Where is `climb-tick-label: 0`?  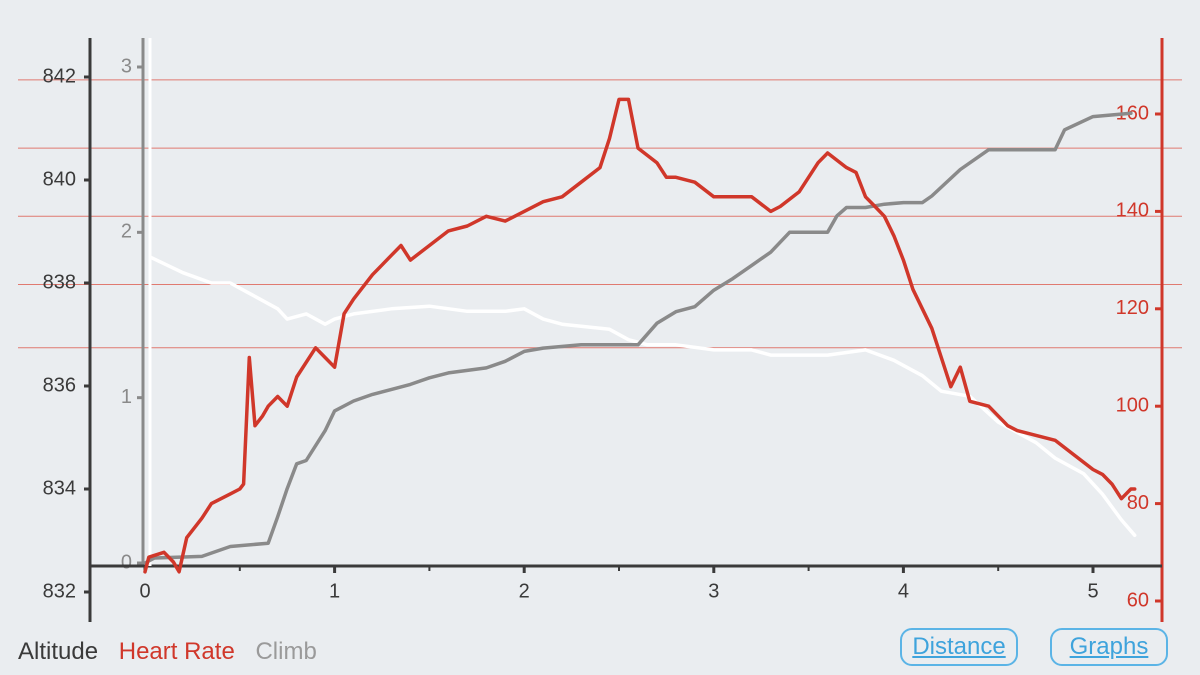
climb-tick-label: 0 is located at coordinates (126, 562).